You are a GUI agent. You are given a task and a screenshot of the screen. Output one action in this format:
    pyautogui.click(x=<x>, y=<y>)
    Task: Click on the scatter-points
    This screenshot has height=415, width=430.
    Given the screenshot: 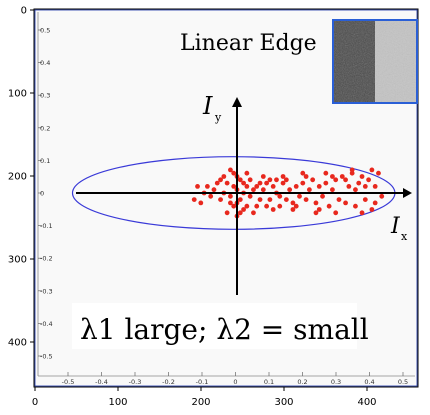 What is the action you would take?
    pyautogui.click(x=288, y=193)
    